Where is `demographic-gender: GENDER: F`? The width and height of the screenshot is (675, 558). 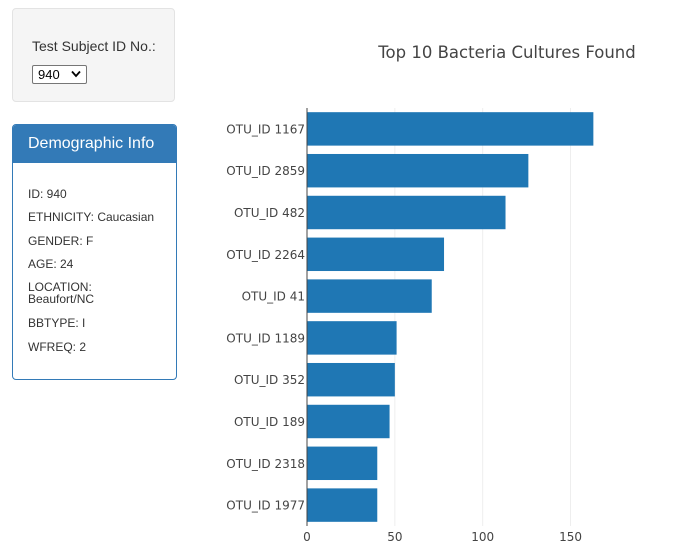
demographic-gender: GENDER: F is located at coordinates (61, 241).